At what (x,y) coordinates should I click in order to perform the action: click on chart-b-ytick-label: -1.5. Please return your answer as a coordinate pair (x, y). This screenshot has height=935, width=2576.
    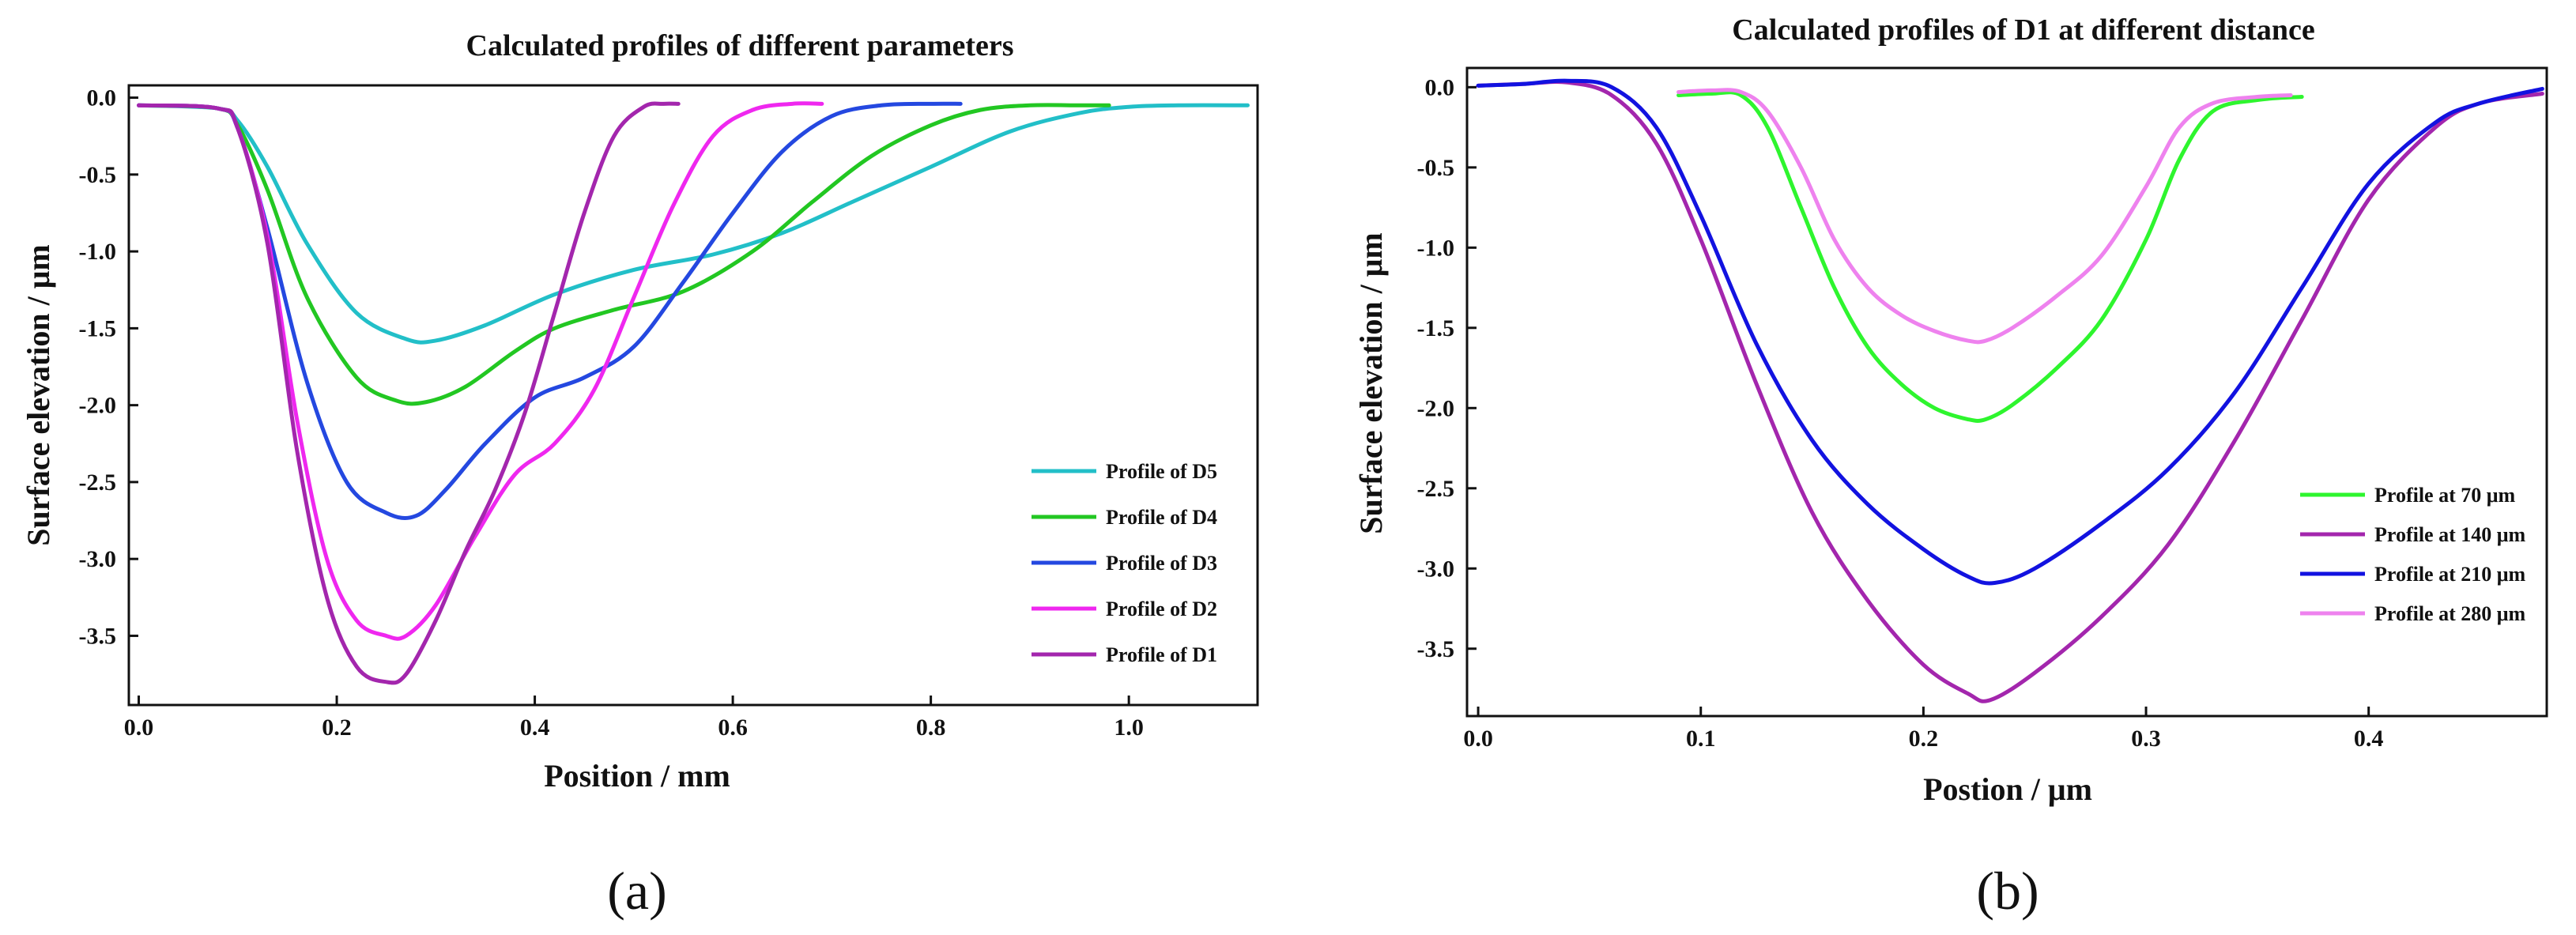
    Looking at the image, I should click on (1436, 328).